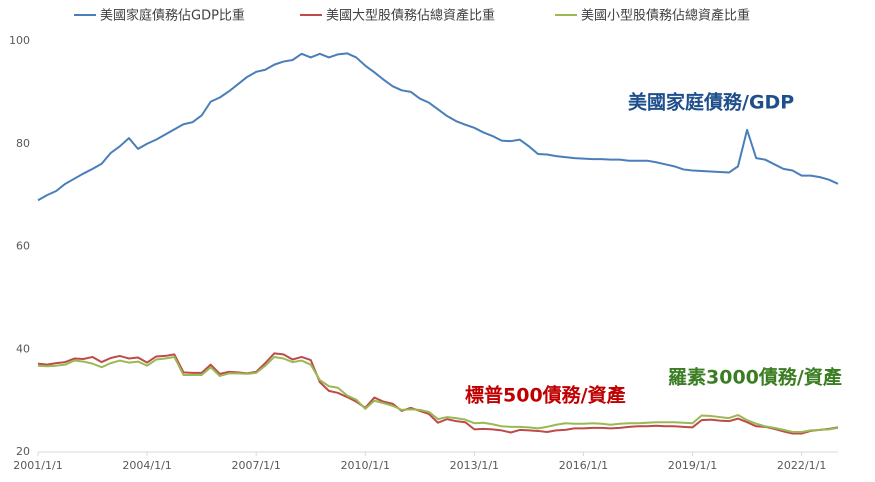  What do you see at coordinates (255, 465) in the screenshot?
I see `x-tick-label: 2007/1/1` at bounding box center [255, 465].